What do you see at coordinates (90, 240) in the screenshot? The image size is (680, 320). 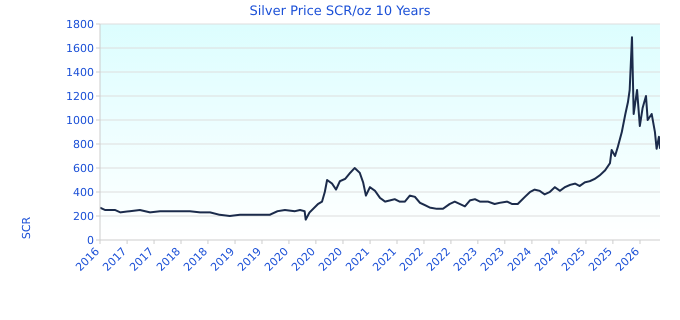 I see `y-tick-label: 0` at bounding box center [90, 240].